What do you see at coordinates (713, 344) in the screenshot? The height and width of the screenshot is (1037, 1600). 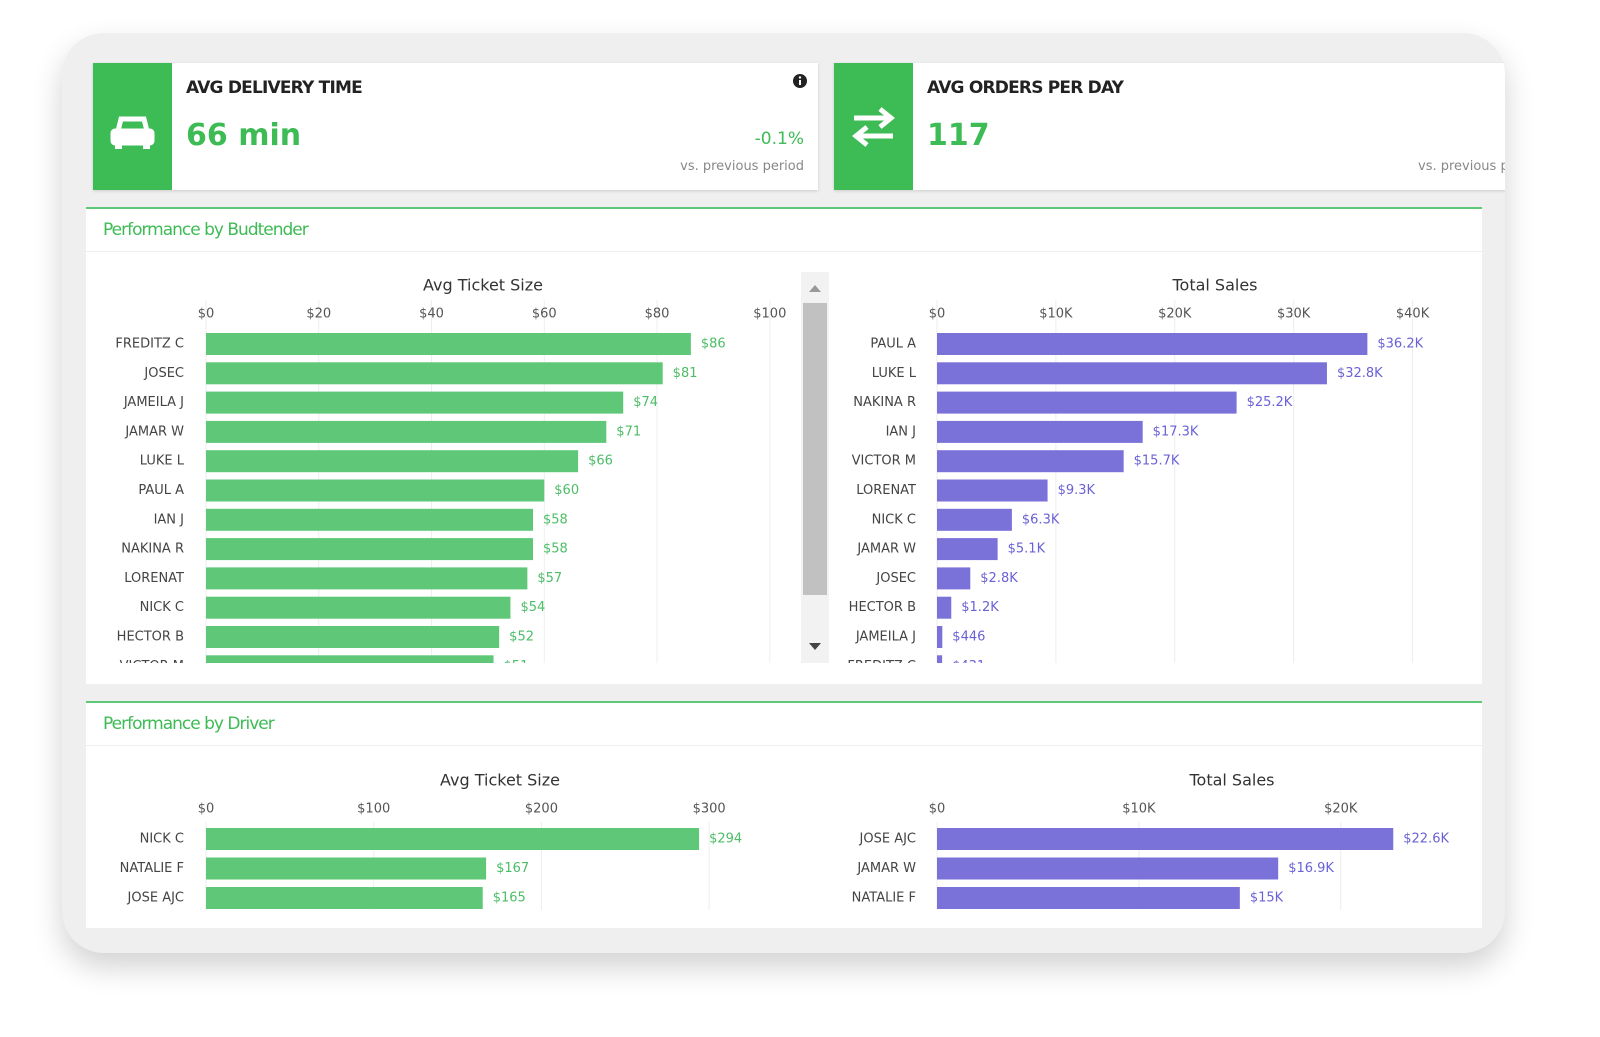 I see `value-label: $86` at bounding box center [713, 344].